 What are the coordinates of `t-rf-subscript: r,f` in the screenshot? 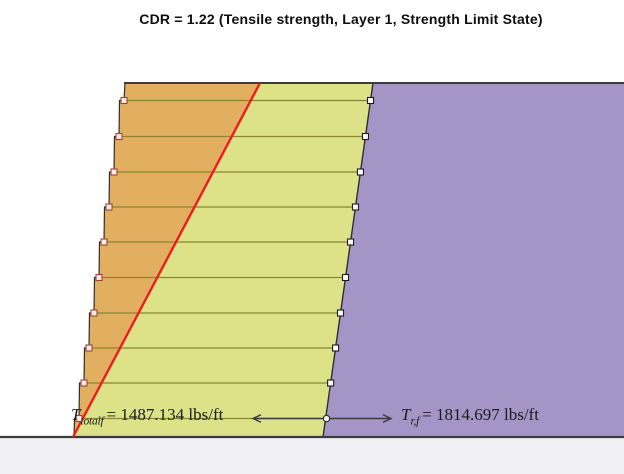 It's located at (415, 421).